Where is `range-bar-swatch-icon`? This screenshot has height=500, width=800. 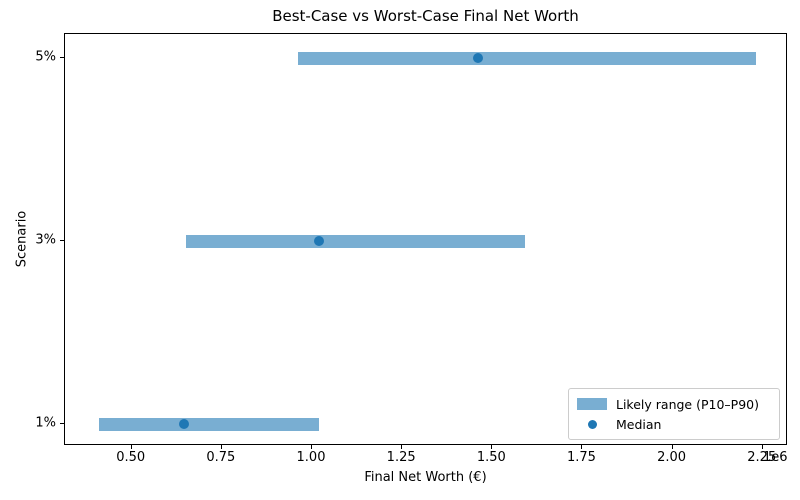
range-bar-swatch-icon is located at coordinates (592, 404).